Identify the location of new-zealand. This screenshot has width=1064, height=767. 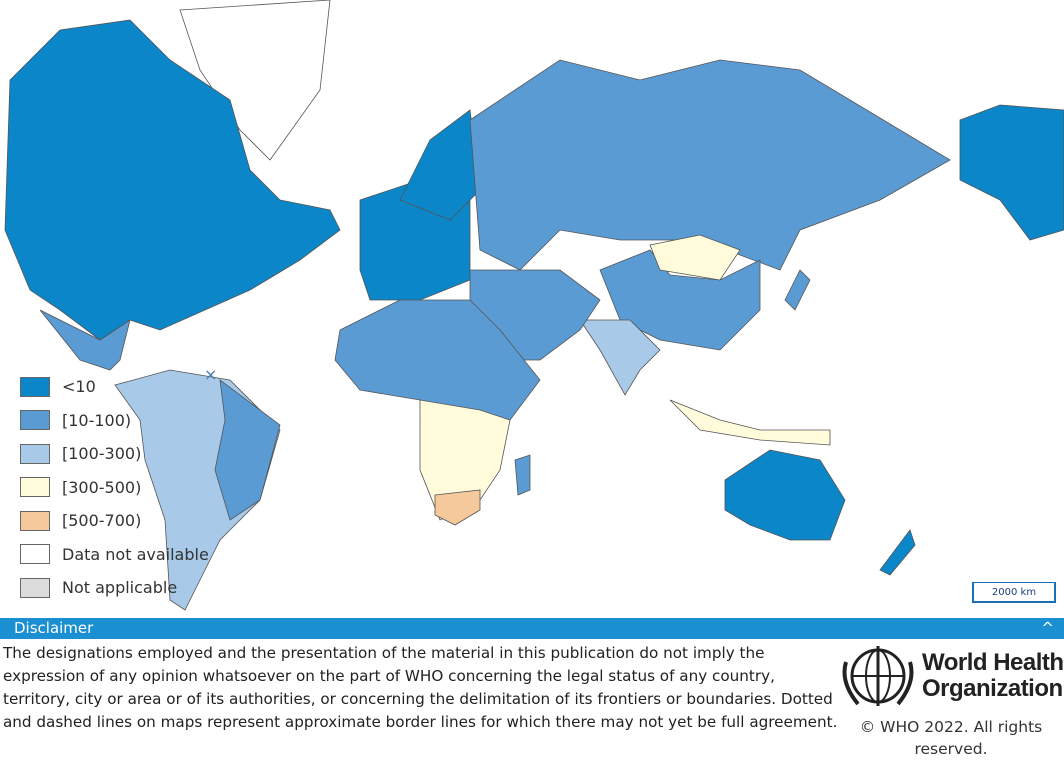
(897, 552).